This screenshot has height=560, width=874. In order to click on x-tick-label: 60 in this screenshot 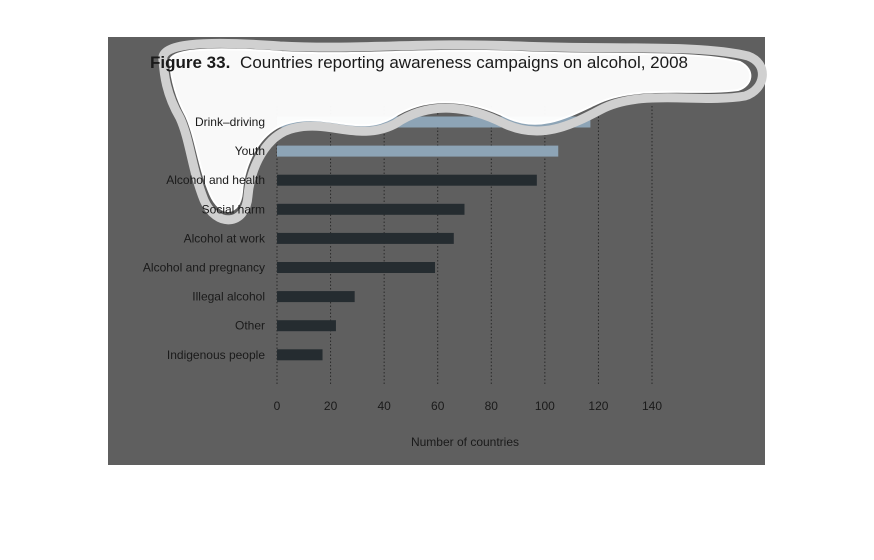, I will do `click(438, 406)`.